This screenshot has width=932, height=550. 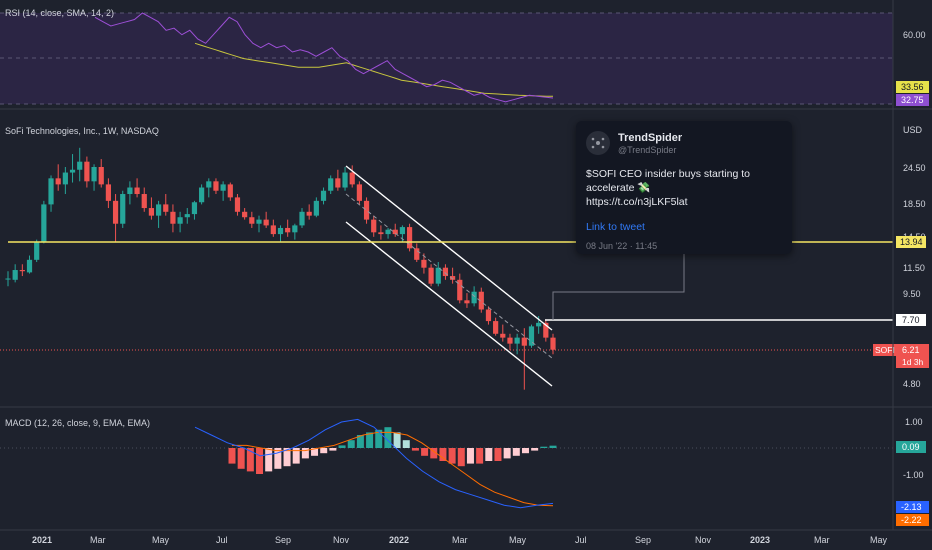 What do you see at coordinates (914, 422) in the screenshot?
I see `macd-tick-pos: 1.00` at bounding box center [914, 422].